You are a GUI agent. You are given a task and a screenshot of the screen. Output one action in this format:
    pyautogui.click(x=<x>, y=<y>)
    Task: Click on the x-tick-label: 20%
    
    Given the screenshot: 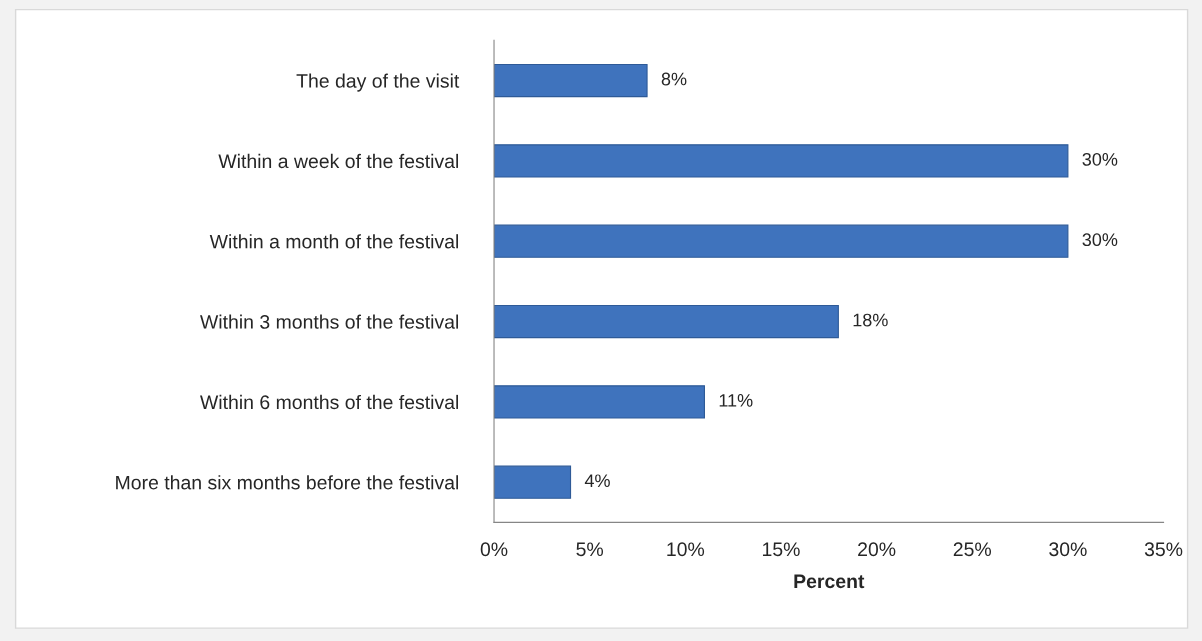 What is the action you would take?
    pyautogui.click(x=877, y=549)
    